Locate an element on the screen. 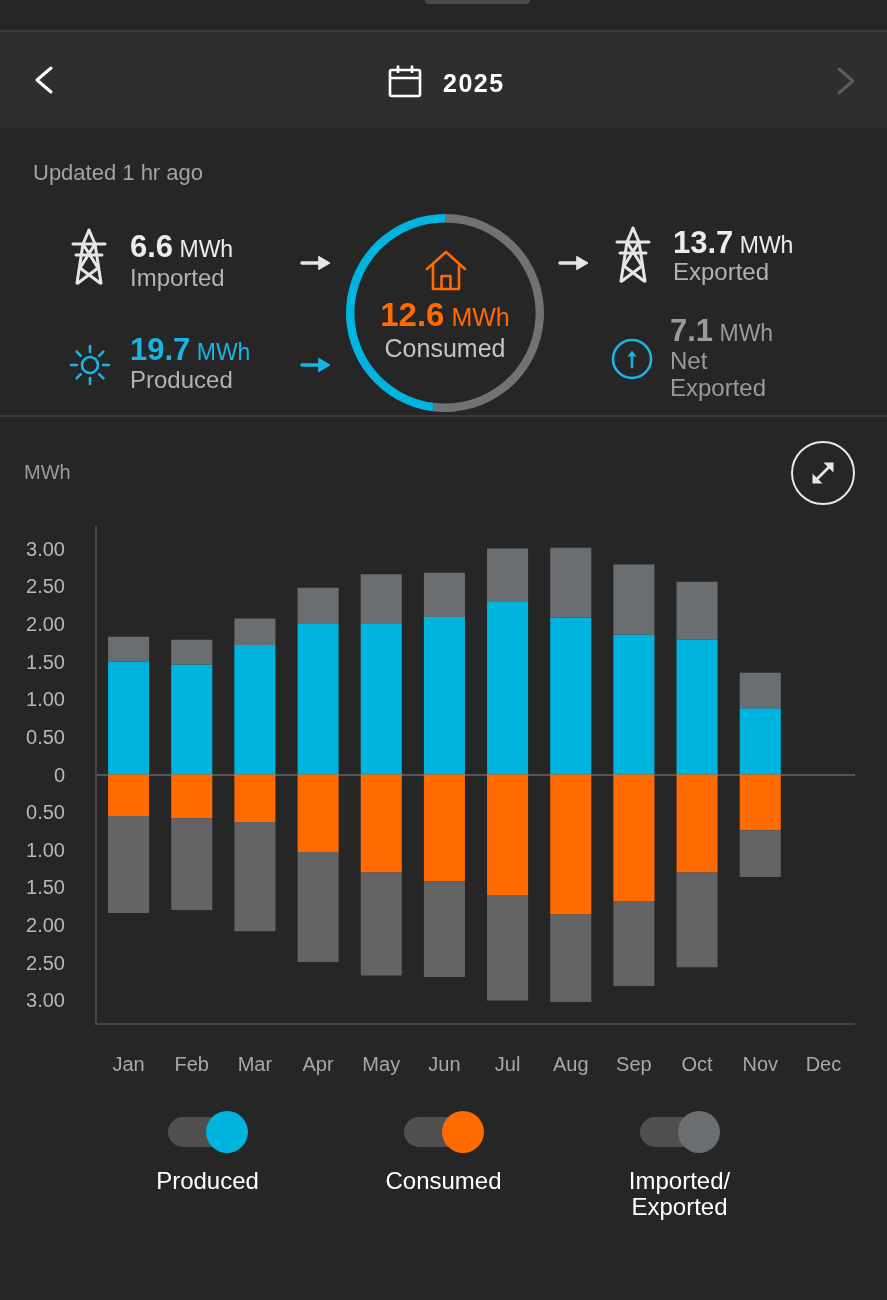 Image resolution: width=887 pixels, height=1300 pixels. y-tick-label: 0 is located at coordinates (59, 774).